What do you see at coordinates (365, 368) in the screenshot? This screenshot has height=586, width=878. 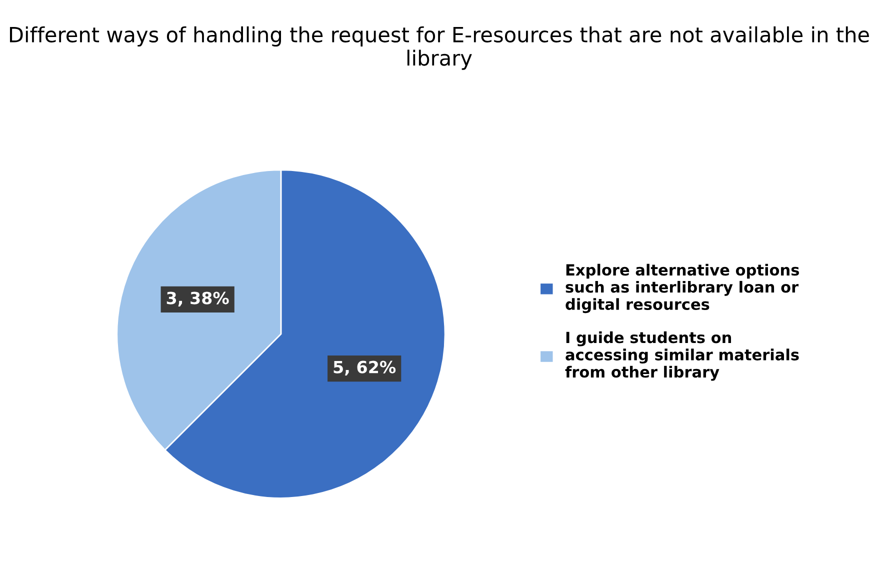 I see `data-label: 5, 62%` at bounding box center [365, 368].